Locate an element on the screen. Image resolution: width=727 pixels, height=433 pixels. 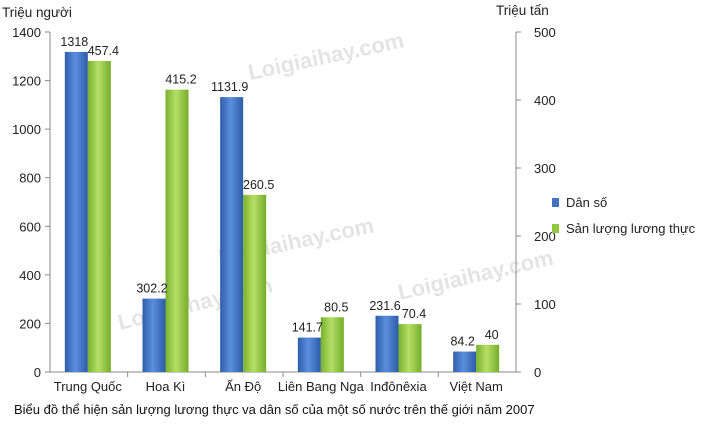
left-tick-label: 400 is located at coordinates (30, 275).